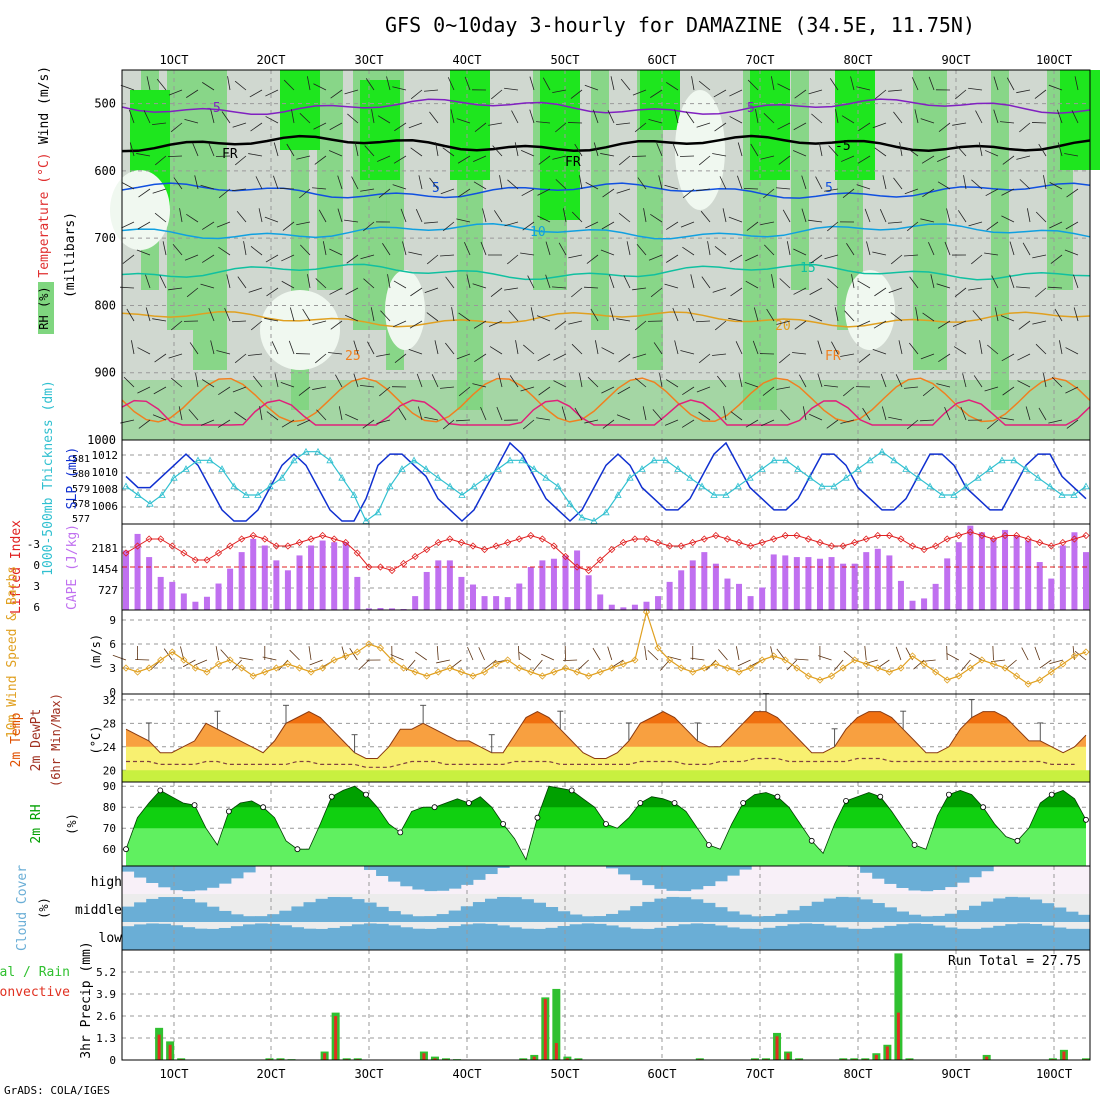 This screenshot has height=1100, width=1100. I want to click on bottom-date-tick: 5OCT, so click(565, 1074).